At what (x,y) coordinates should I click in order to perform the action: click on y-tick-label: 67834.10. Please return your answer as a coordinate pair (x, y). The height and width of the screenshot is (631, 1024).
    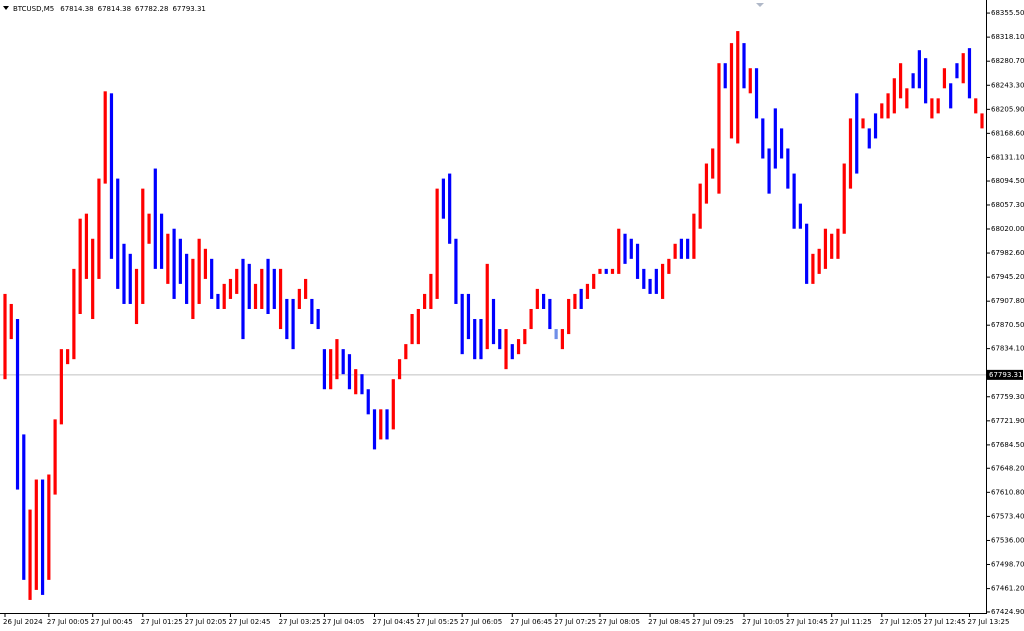
    Looking at the image, I should click on (1007, 349).